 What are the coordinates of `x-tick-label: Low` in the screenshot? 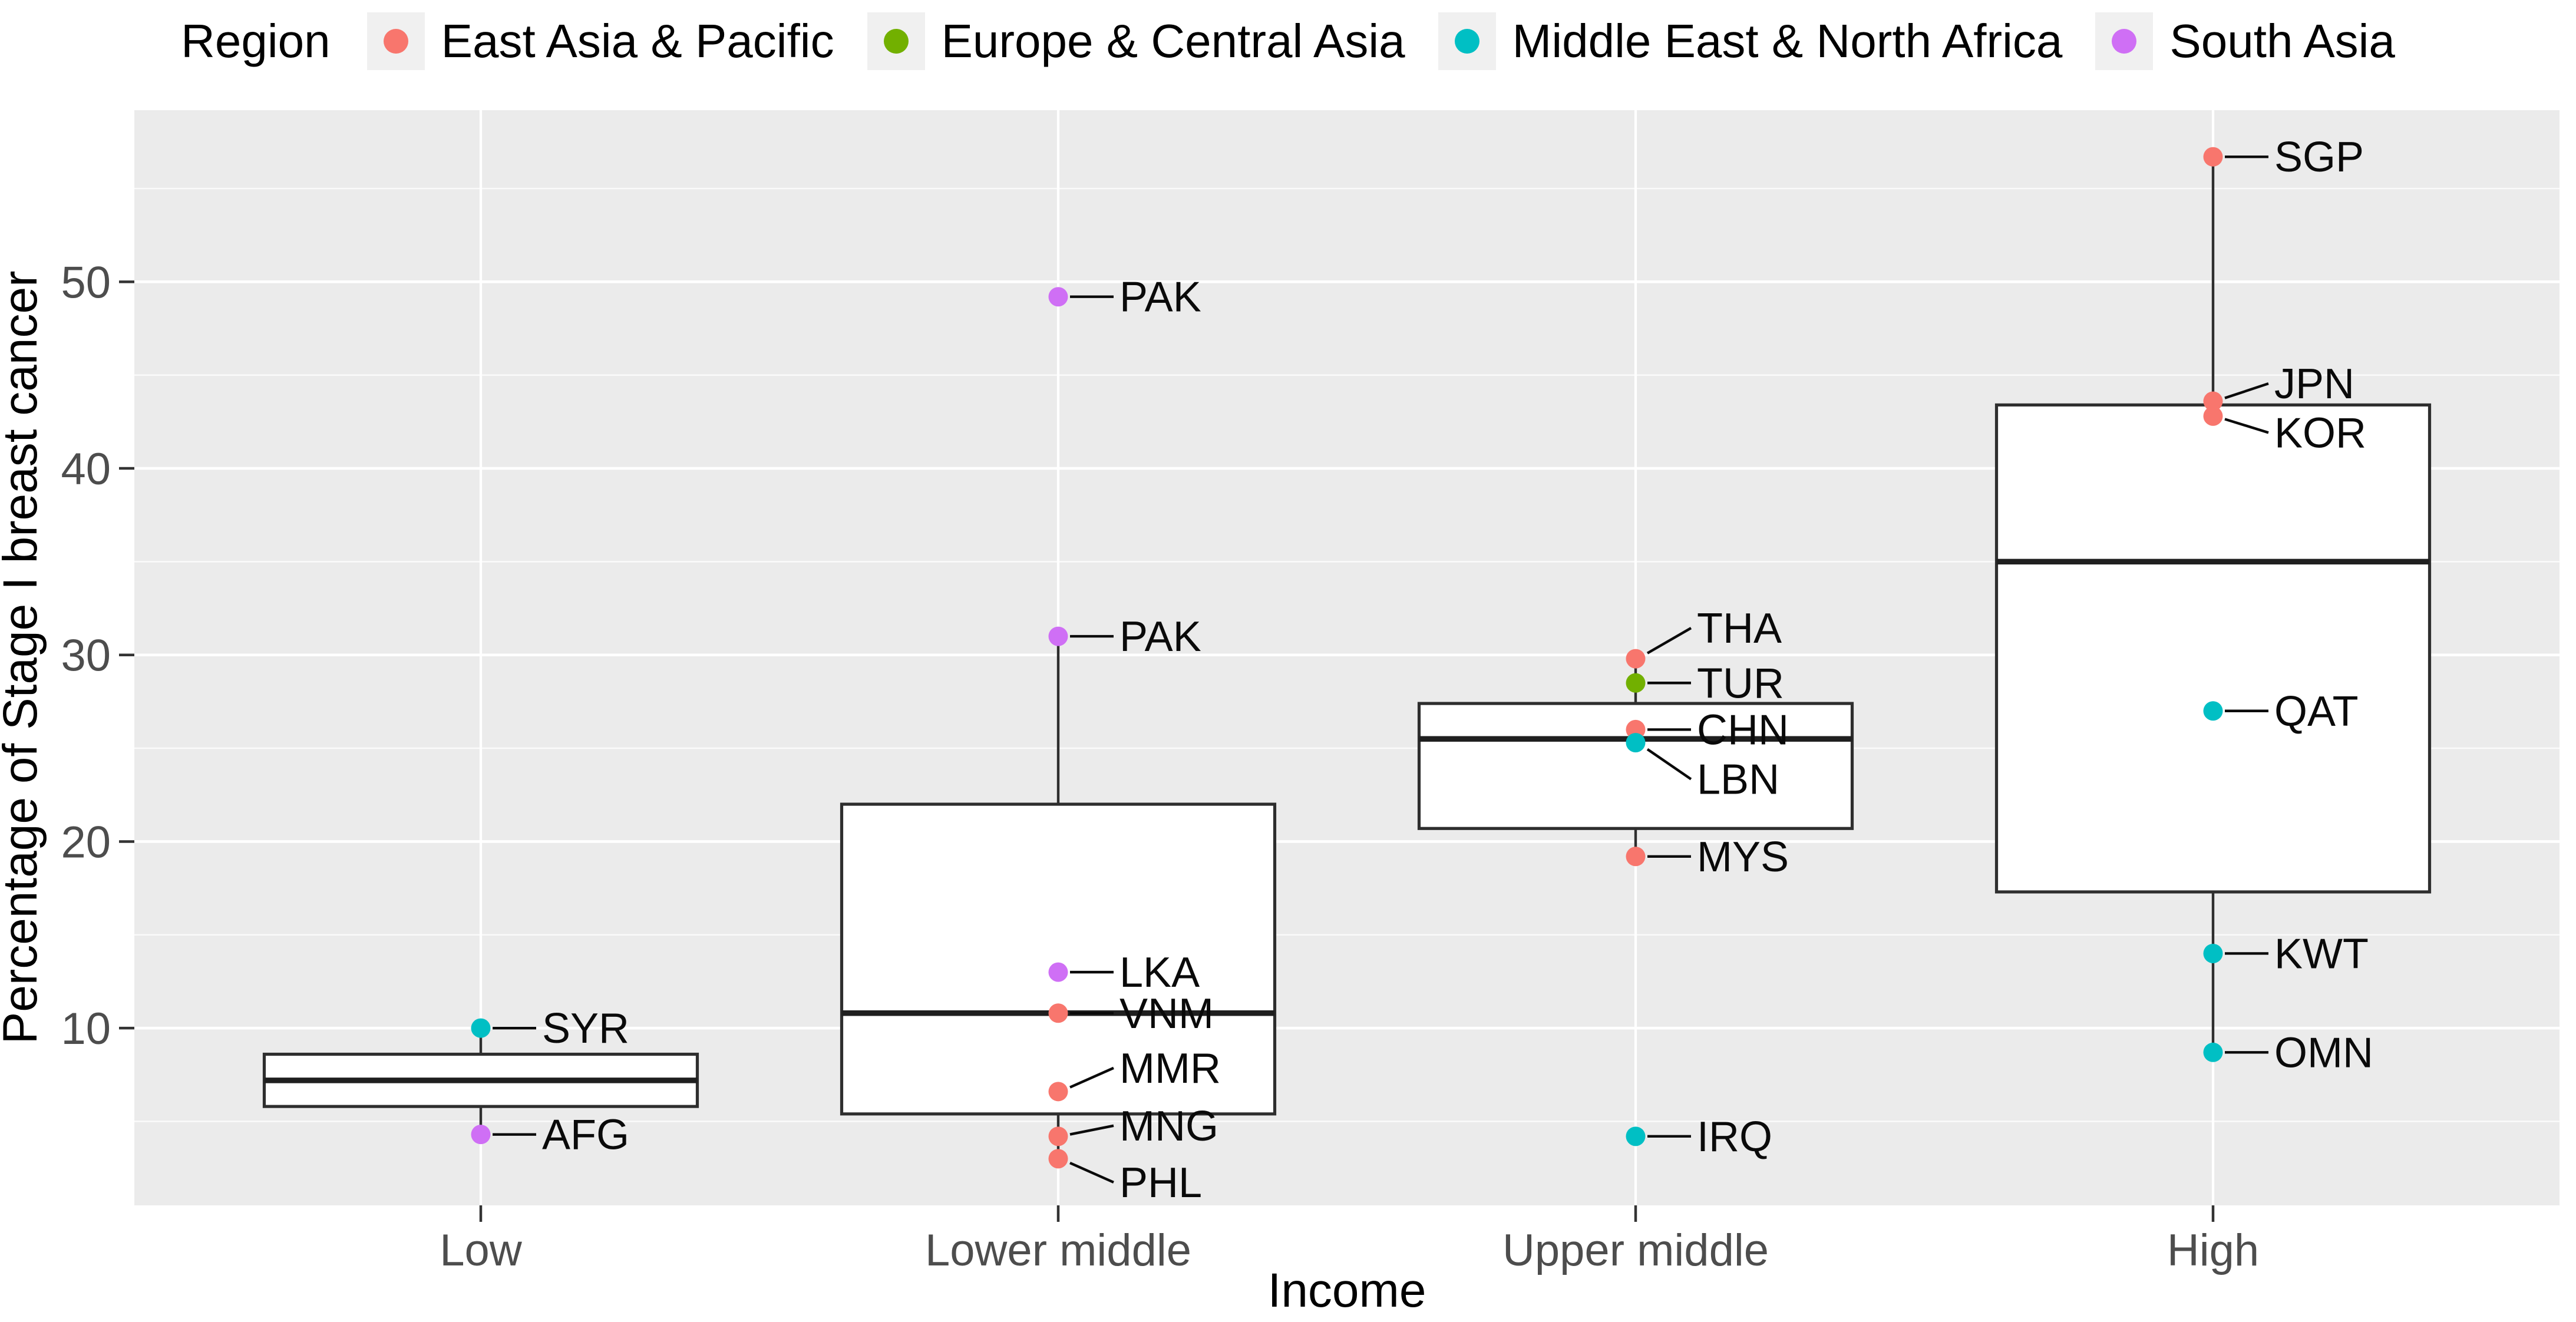 It's located at (481, 1250).